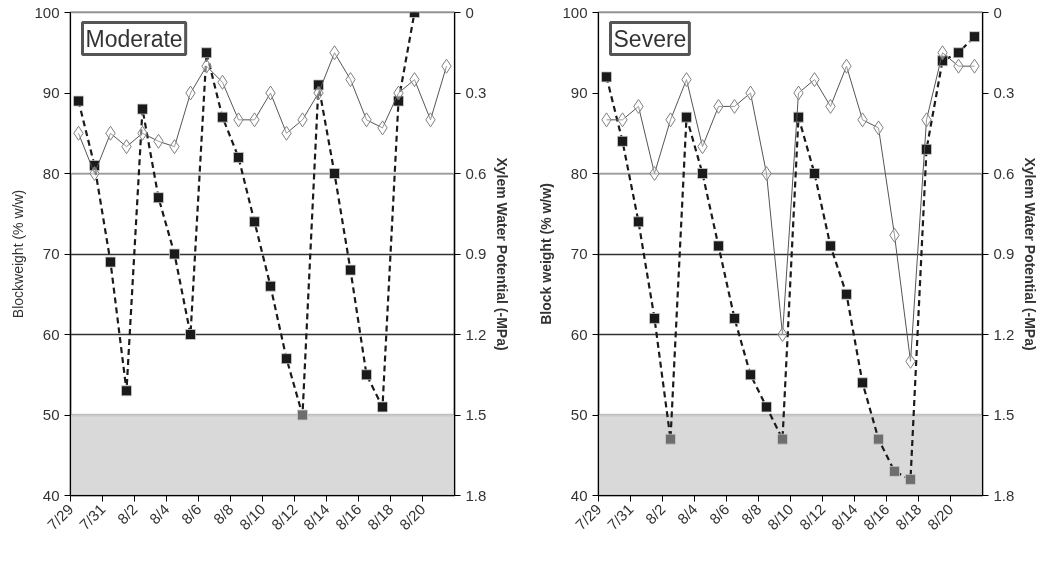 This screenshot has width=1057, height=563. I want to click on text: Severe, so click(650, 38).